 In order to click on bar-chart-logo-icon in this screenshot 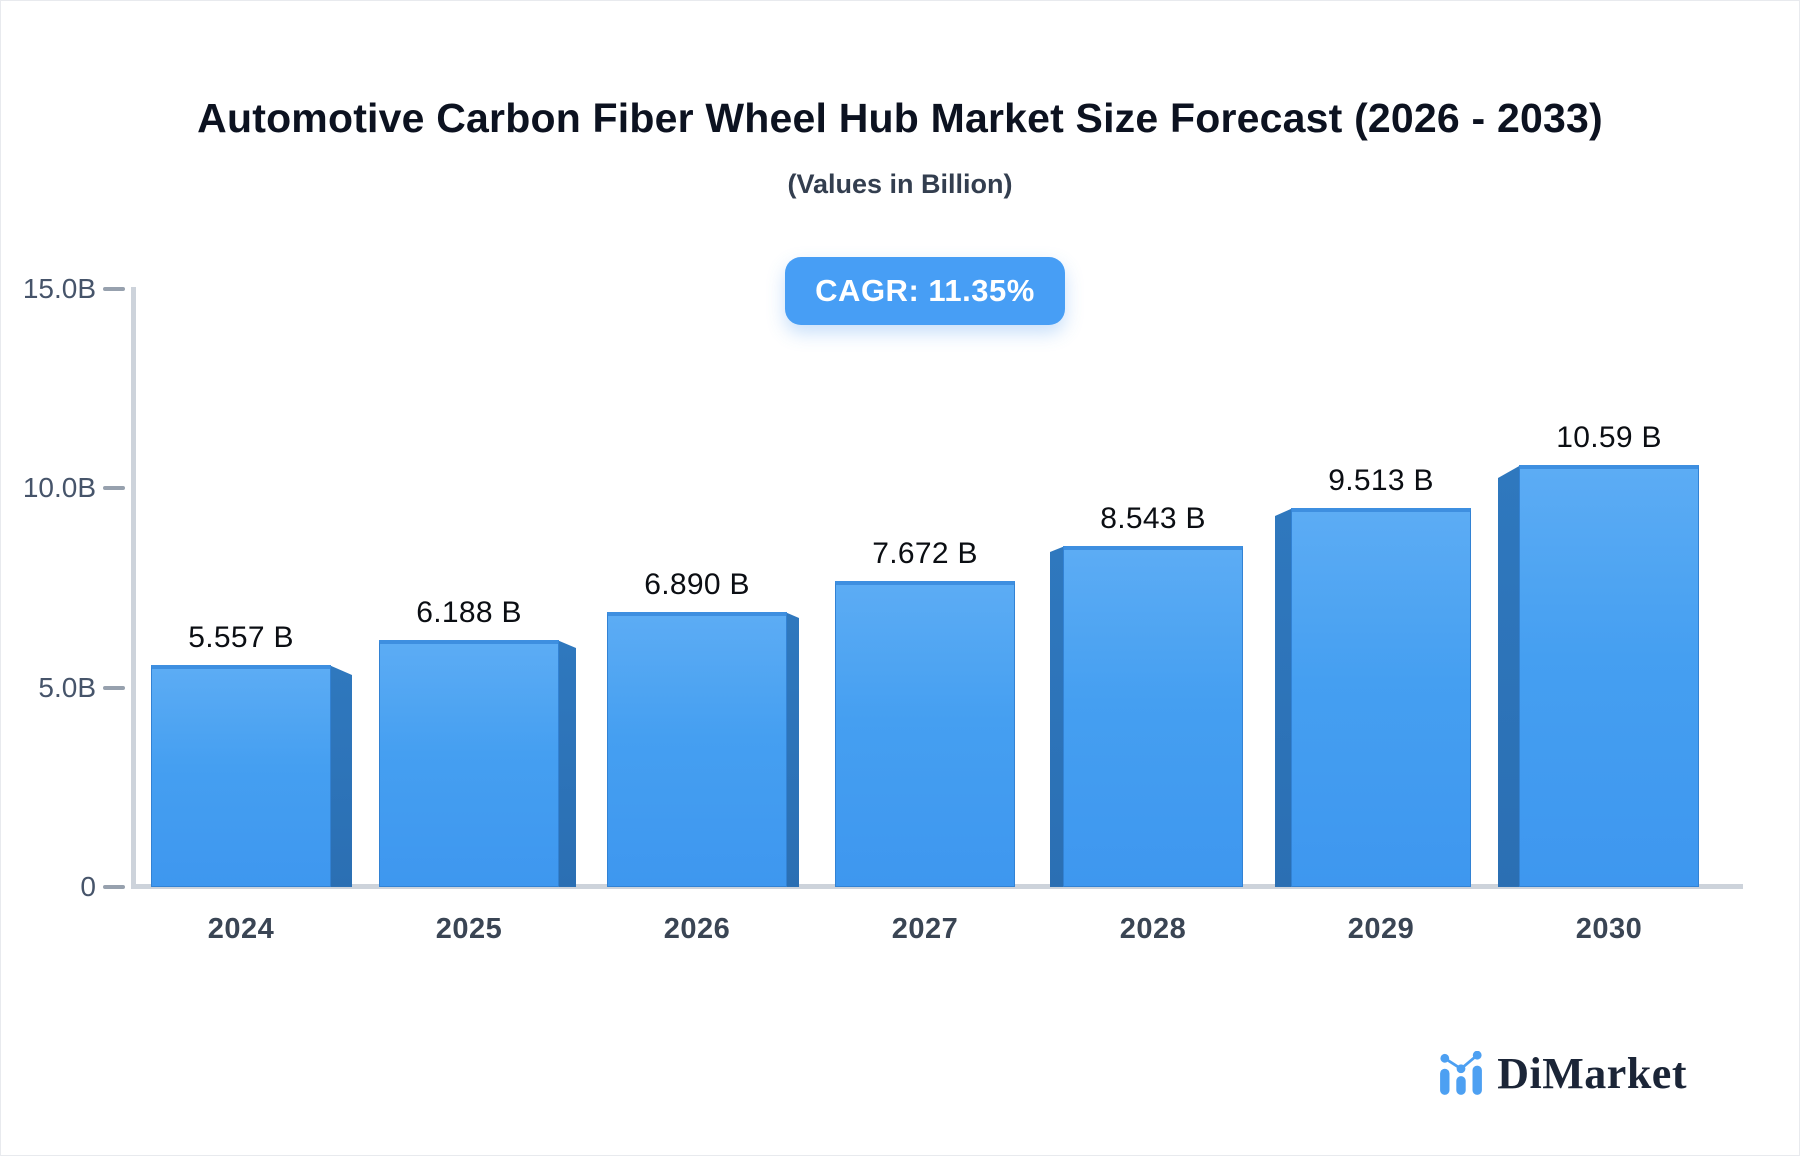, I will do `click(1461, 1072)`.